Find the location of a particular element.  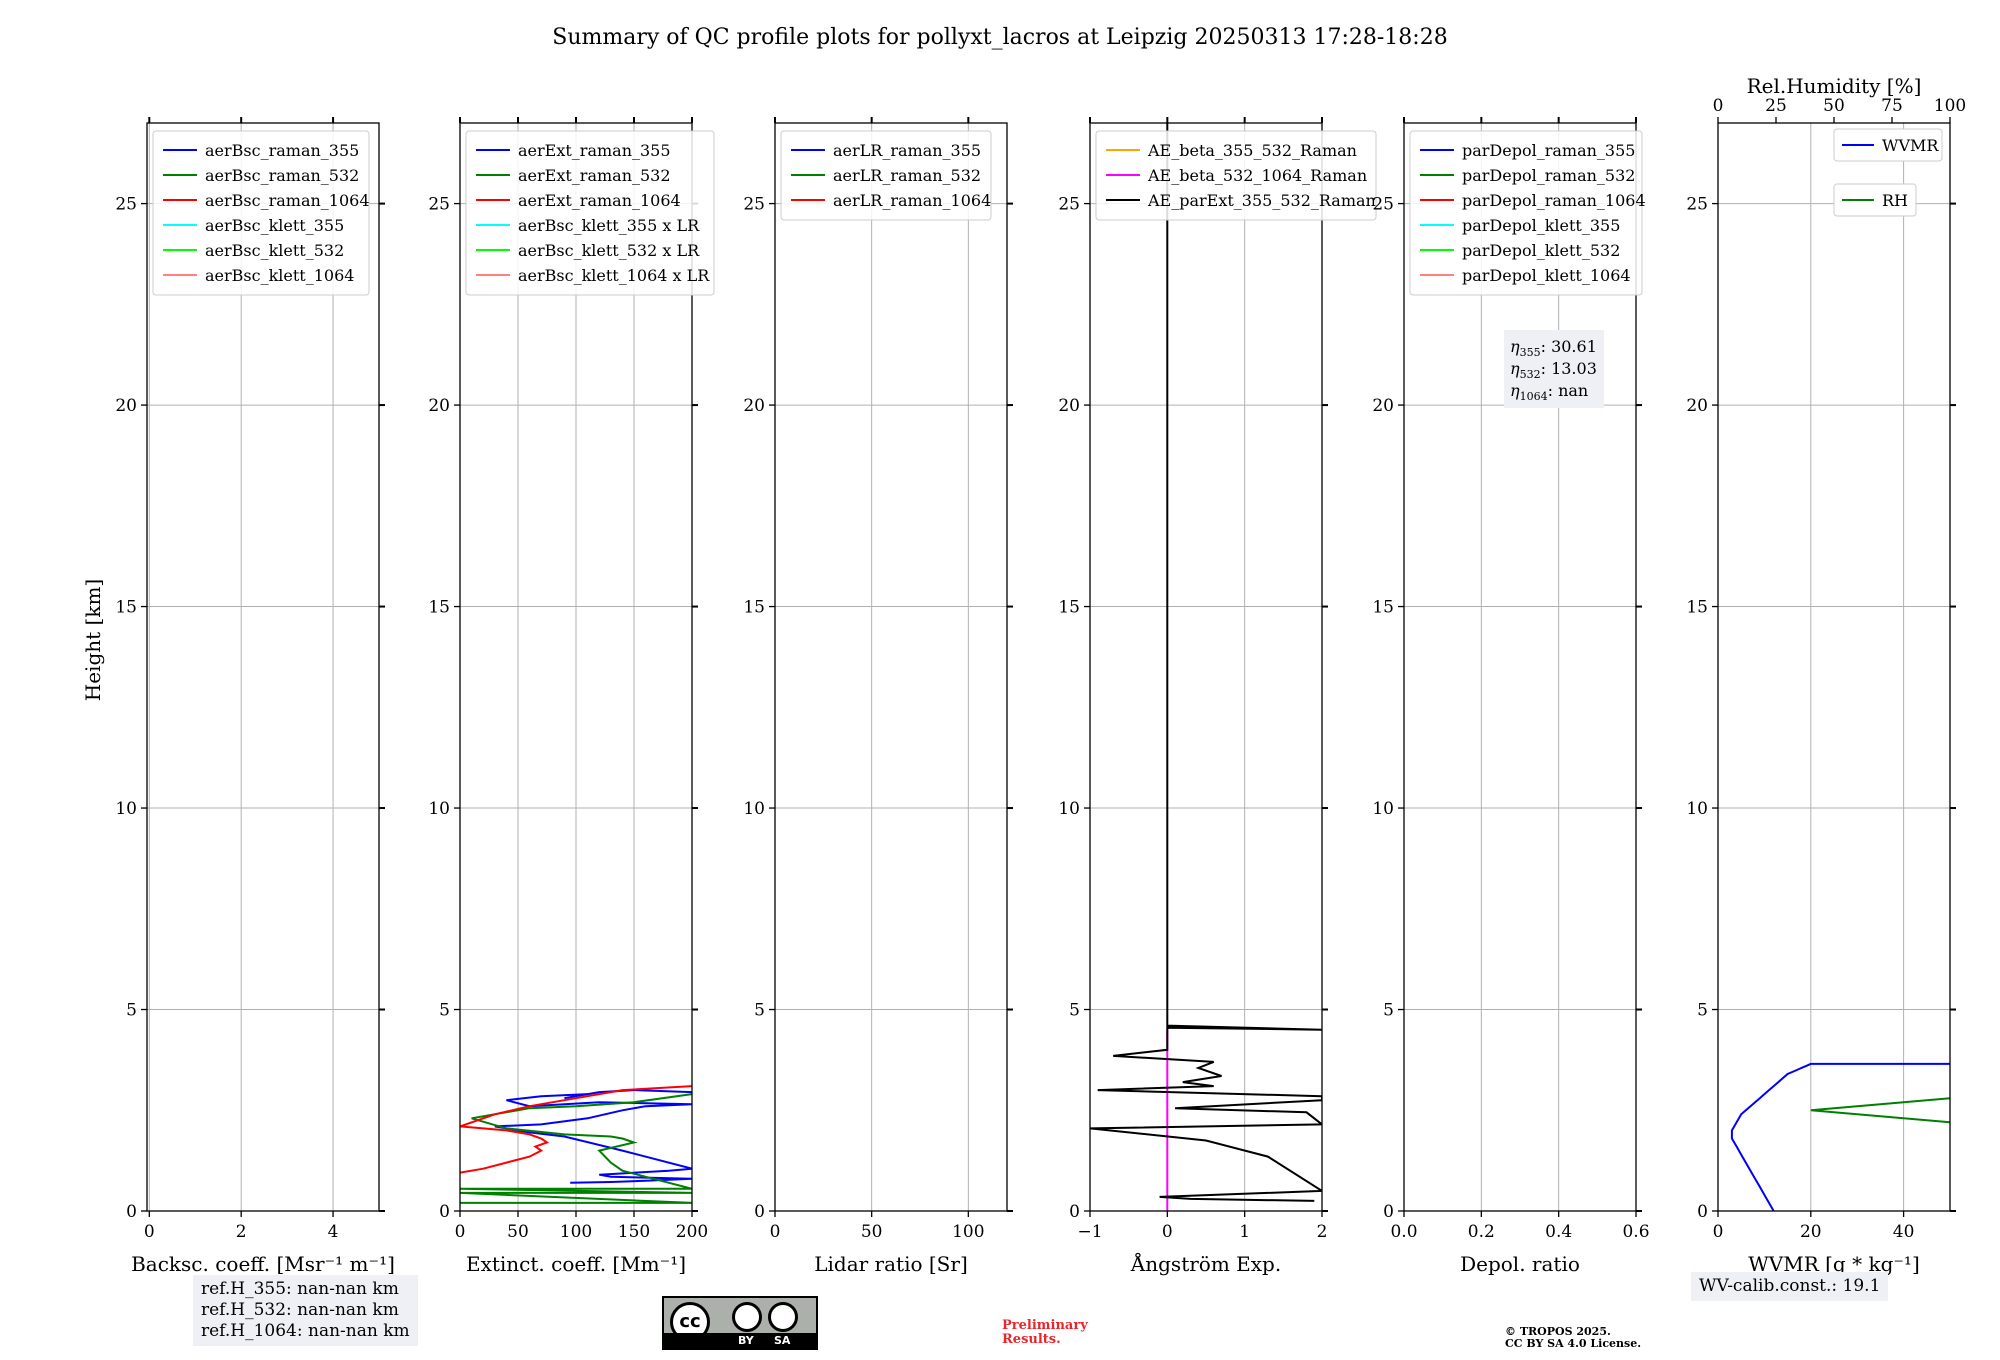

legend-label: aerBsc_klett_532 x LR is located at coordinates (609, 250).